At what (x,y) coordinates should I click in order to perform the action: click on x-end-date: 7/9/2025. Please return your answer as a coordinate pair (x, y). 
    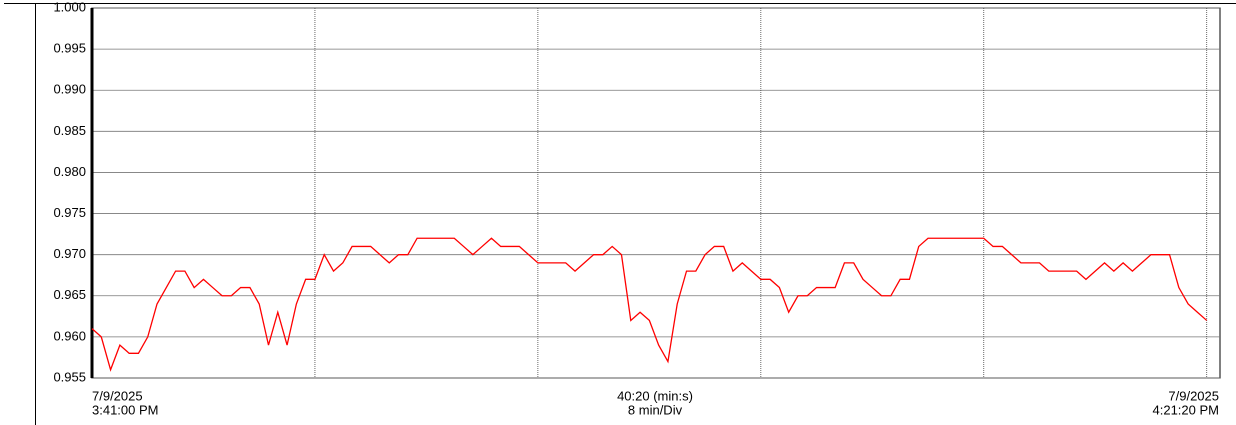
    Looking at the image, I should click on (1193, 395).